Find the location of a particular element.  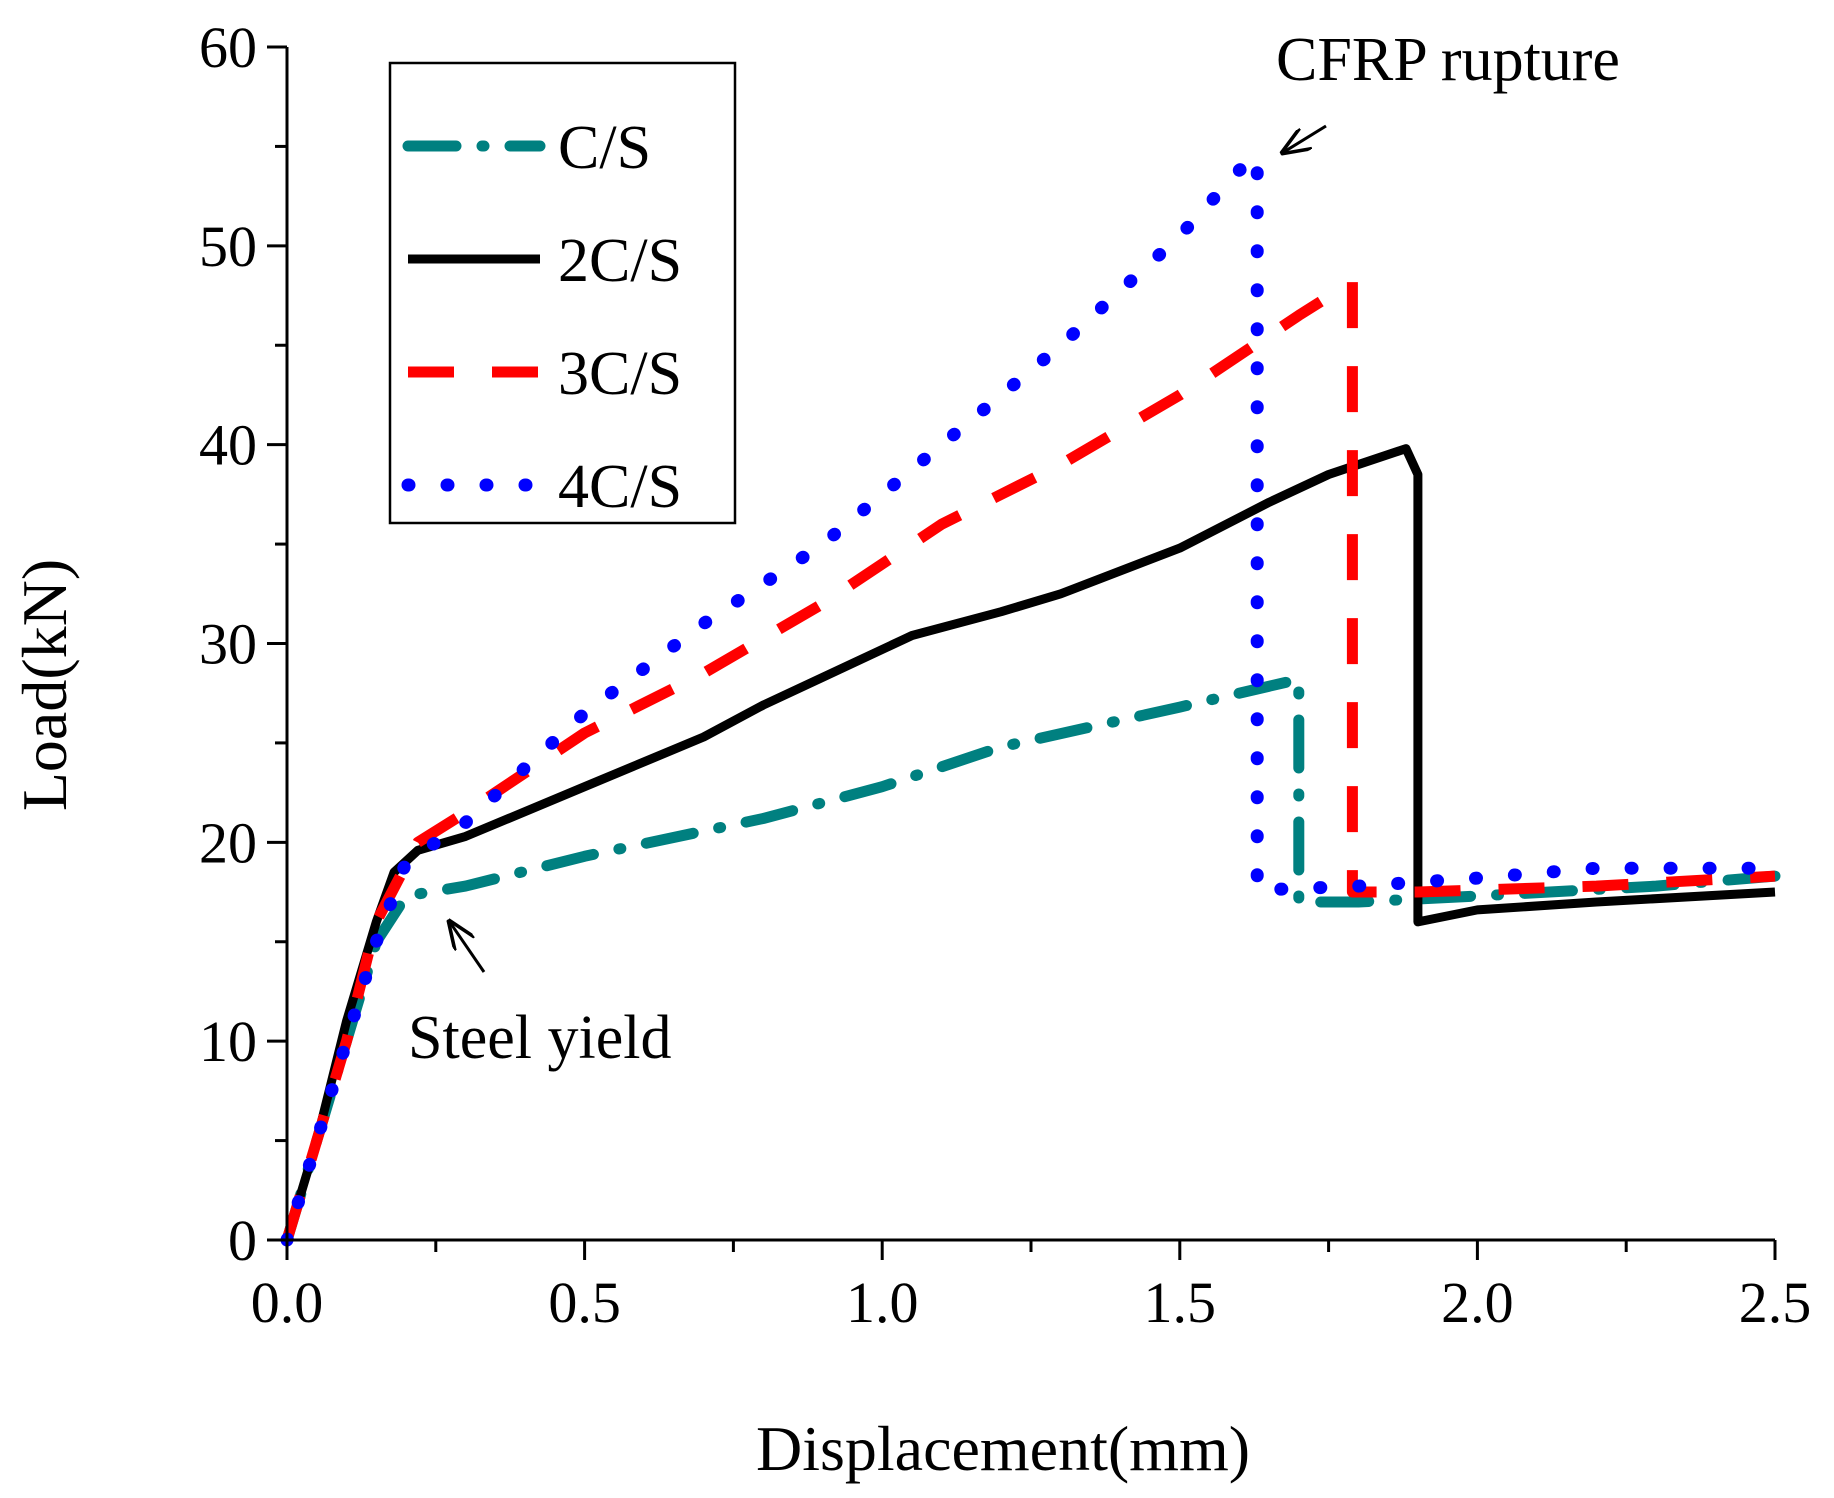

annotation-cfrp-rupture: CFRP rupture is located at coordinates (1448, 60).